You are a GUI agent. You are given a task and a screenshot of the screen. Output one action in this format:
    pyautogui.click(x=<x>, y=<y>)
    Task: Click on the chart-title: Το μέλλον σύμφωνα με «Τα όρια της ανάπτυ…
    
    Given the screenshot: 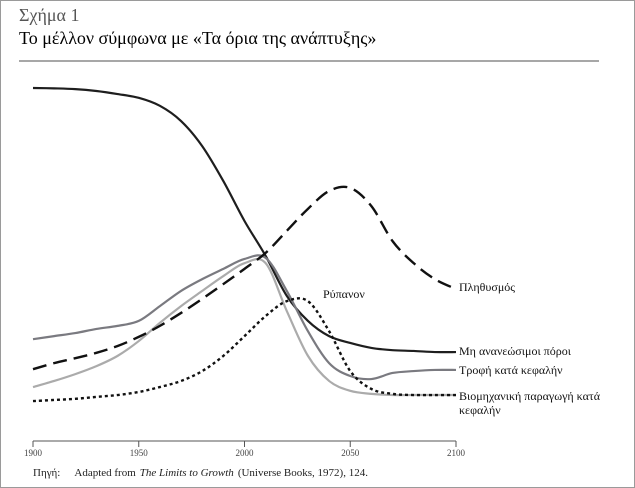 What is the action you would take?
    pyautogui.click(x=198, y=38)
    